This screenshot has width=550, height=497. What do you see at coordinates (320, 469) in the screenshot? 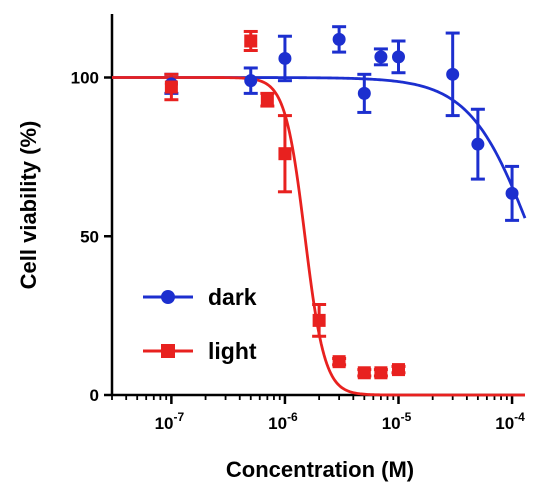
I see `x-axis-title: Concentration (M)` at bounding box center [320, 469].